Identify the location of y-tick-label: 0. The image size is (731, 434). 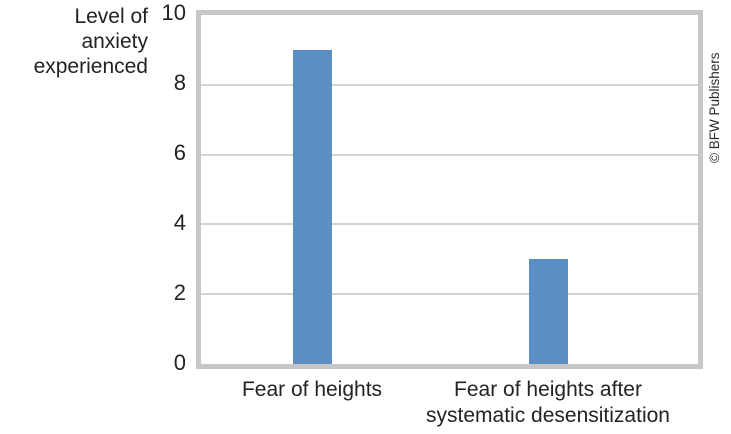
(179, 362).